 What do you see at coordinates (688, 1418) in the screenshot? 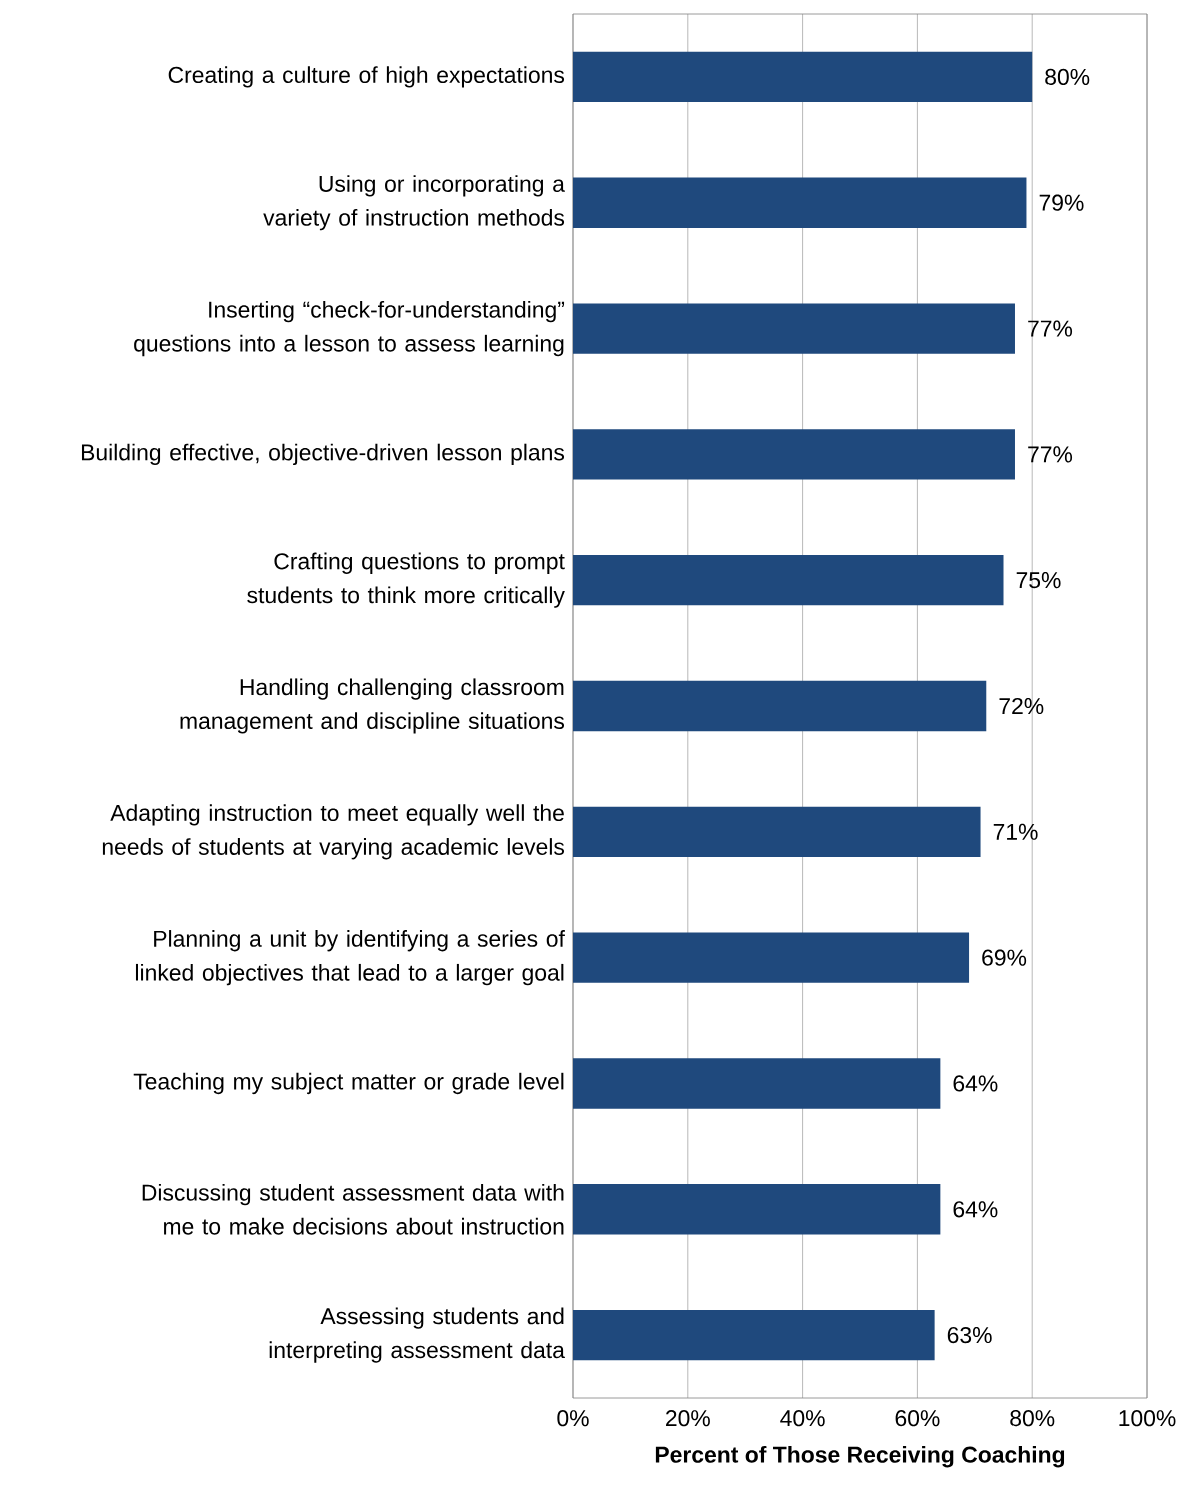
I see `x-tick-label: 20%` at bounding box center [688, 1418].